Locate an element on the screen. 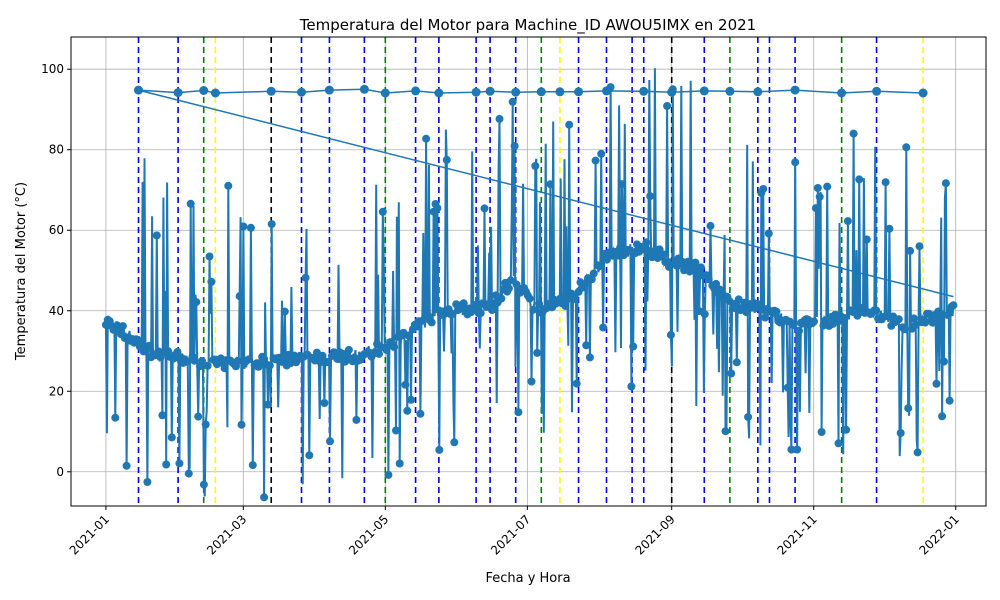 The image size is (1000, 600). y-tick-label: 40 is located at coordinates (56, 311).